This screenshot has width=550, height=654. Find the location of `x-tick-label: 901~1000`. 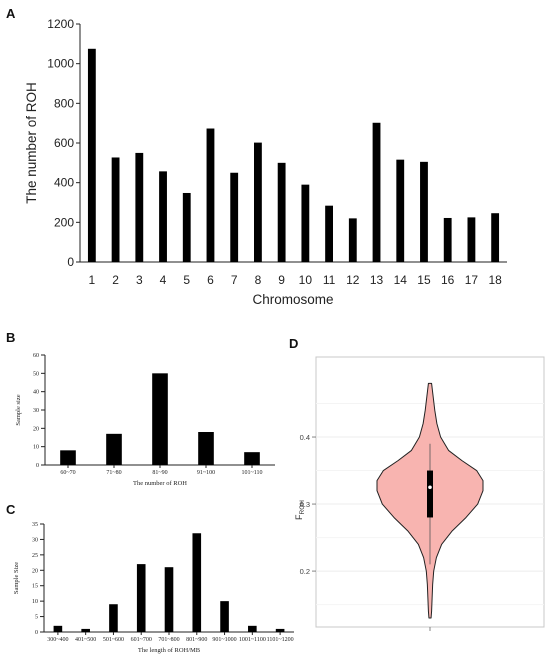

x-tick-label: 901~1000 is located at coordinates (224, 640).